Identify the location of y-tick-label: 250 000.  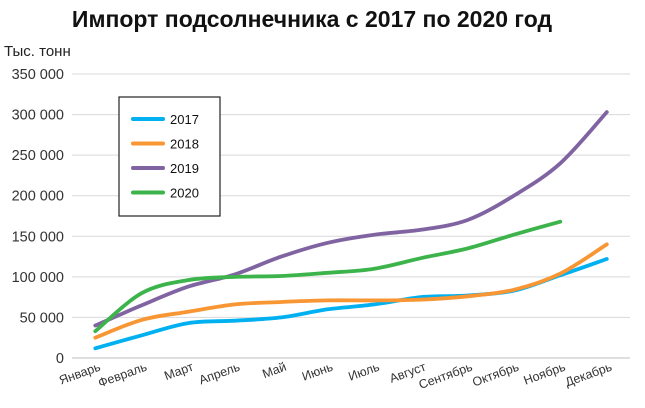
(38, 156).